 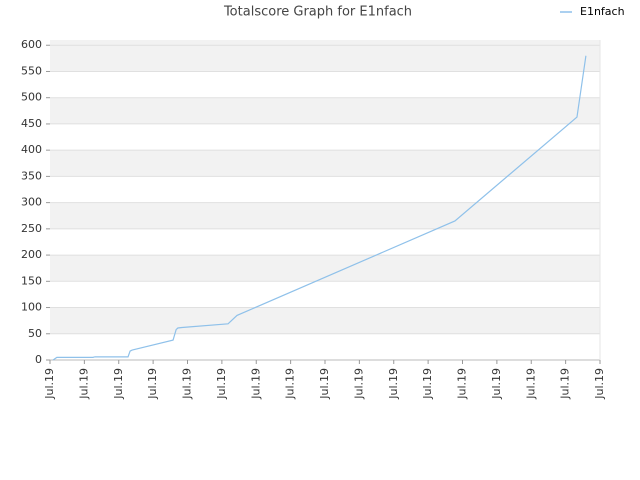 I want to click on legend-label: E1nfach, so click(x=602, y=11).